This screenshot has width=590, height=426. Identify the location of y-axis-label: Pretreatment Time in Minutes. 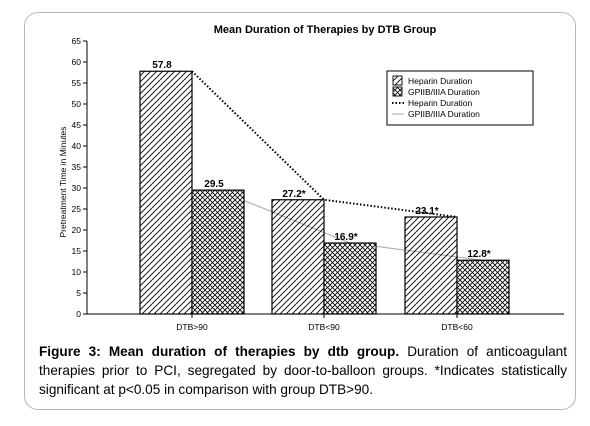
(63, 181).